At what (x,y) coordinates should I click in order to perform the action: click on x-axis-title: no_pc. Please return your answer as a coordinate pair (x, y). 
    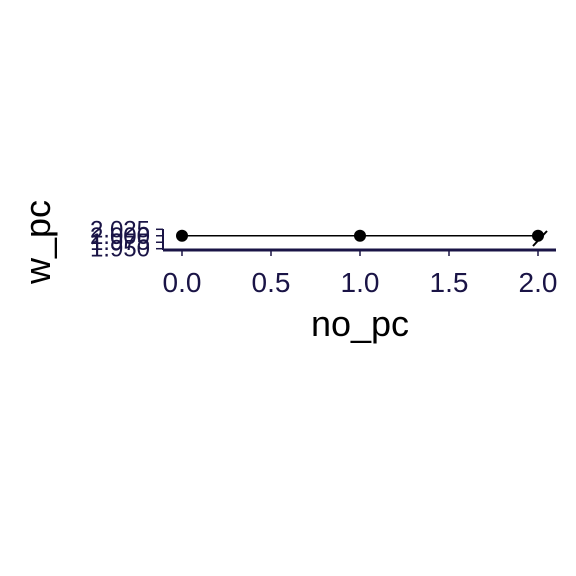
    Looking at the image, I should click on (360, 323).